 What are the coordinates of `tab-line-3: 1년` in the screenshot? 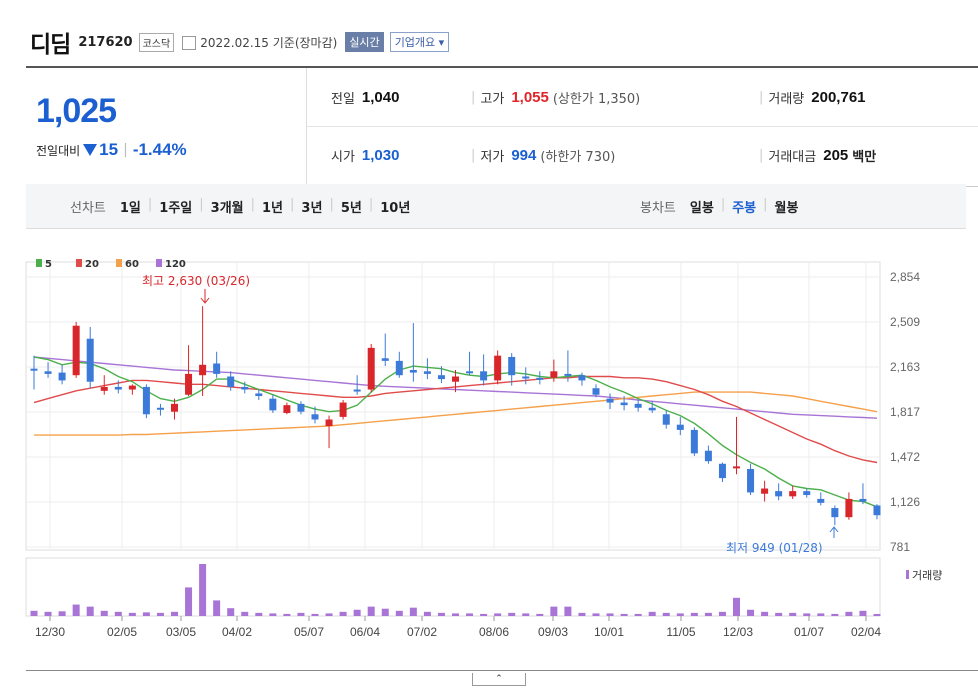 It's located at (273, 208).